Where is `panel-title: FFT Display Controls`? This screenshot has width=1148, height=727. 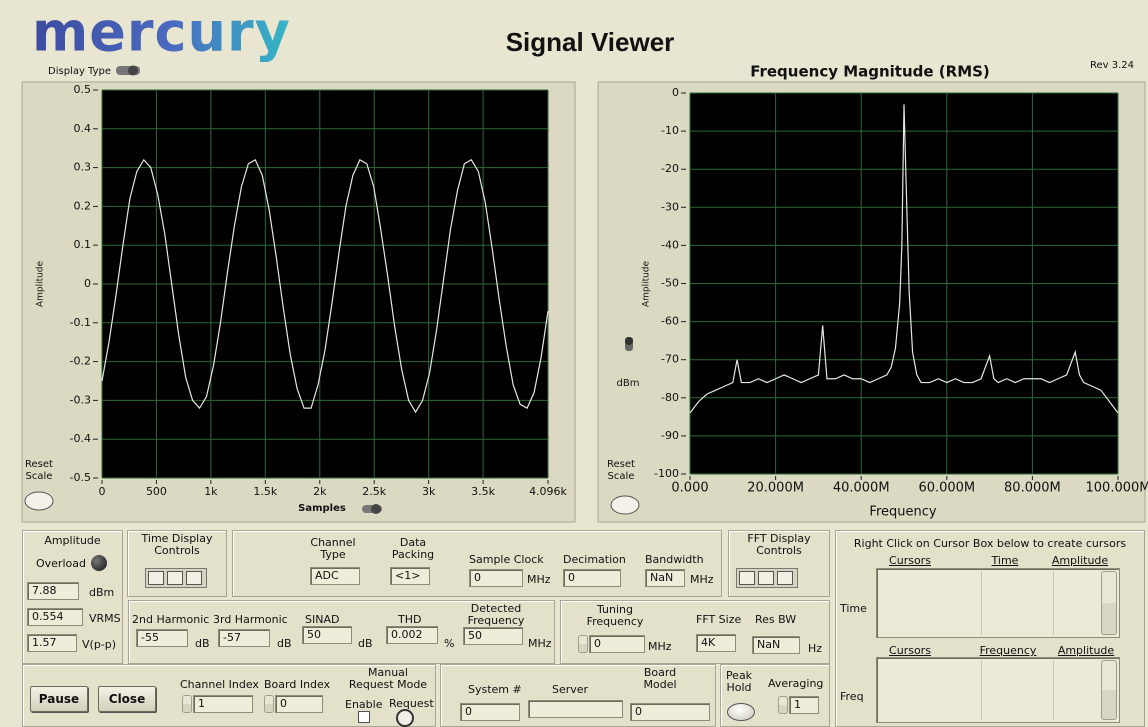
panel-title: FFT Display Controls is located at coordinates (779, 544).